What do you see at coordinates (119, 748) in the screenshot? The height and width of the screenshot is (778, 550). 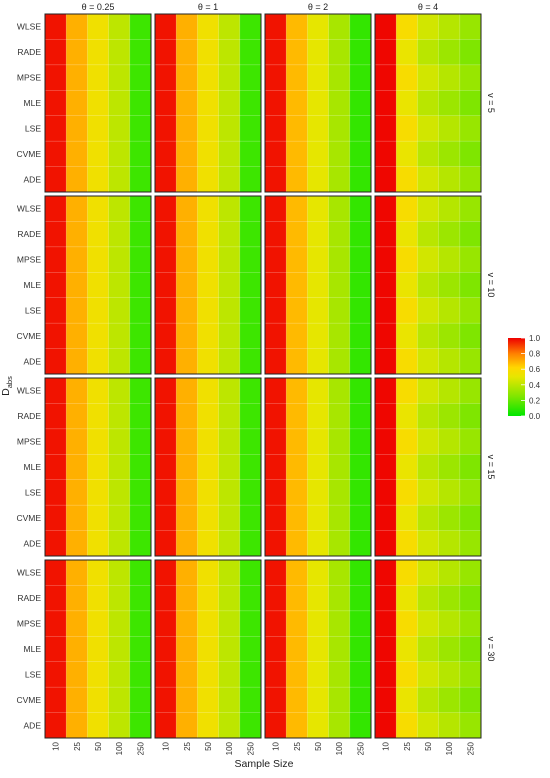 I see `x-tick-label: 100` at bounding box center [119, 748].